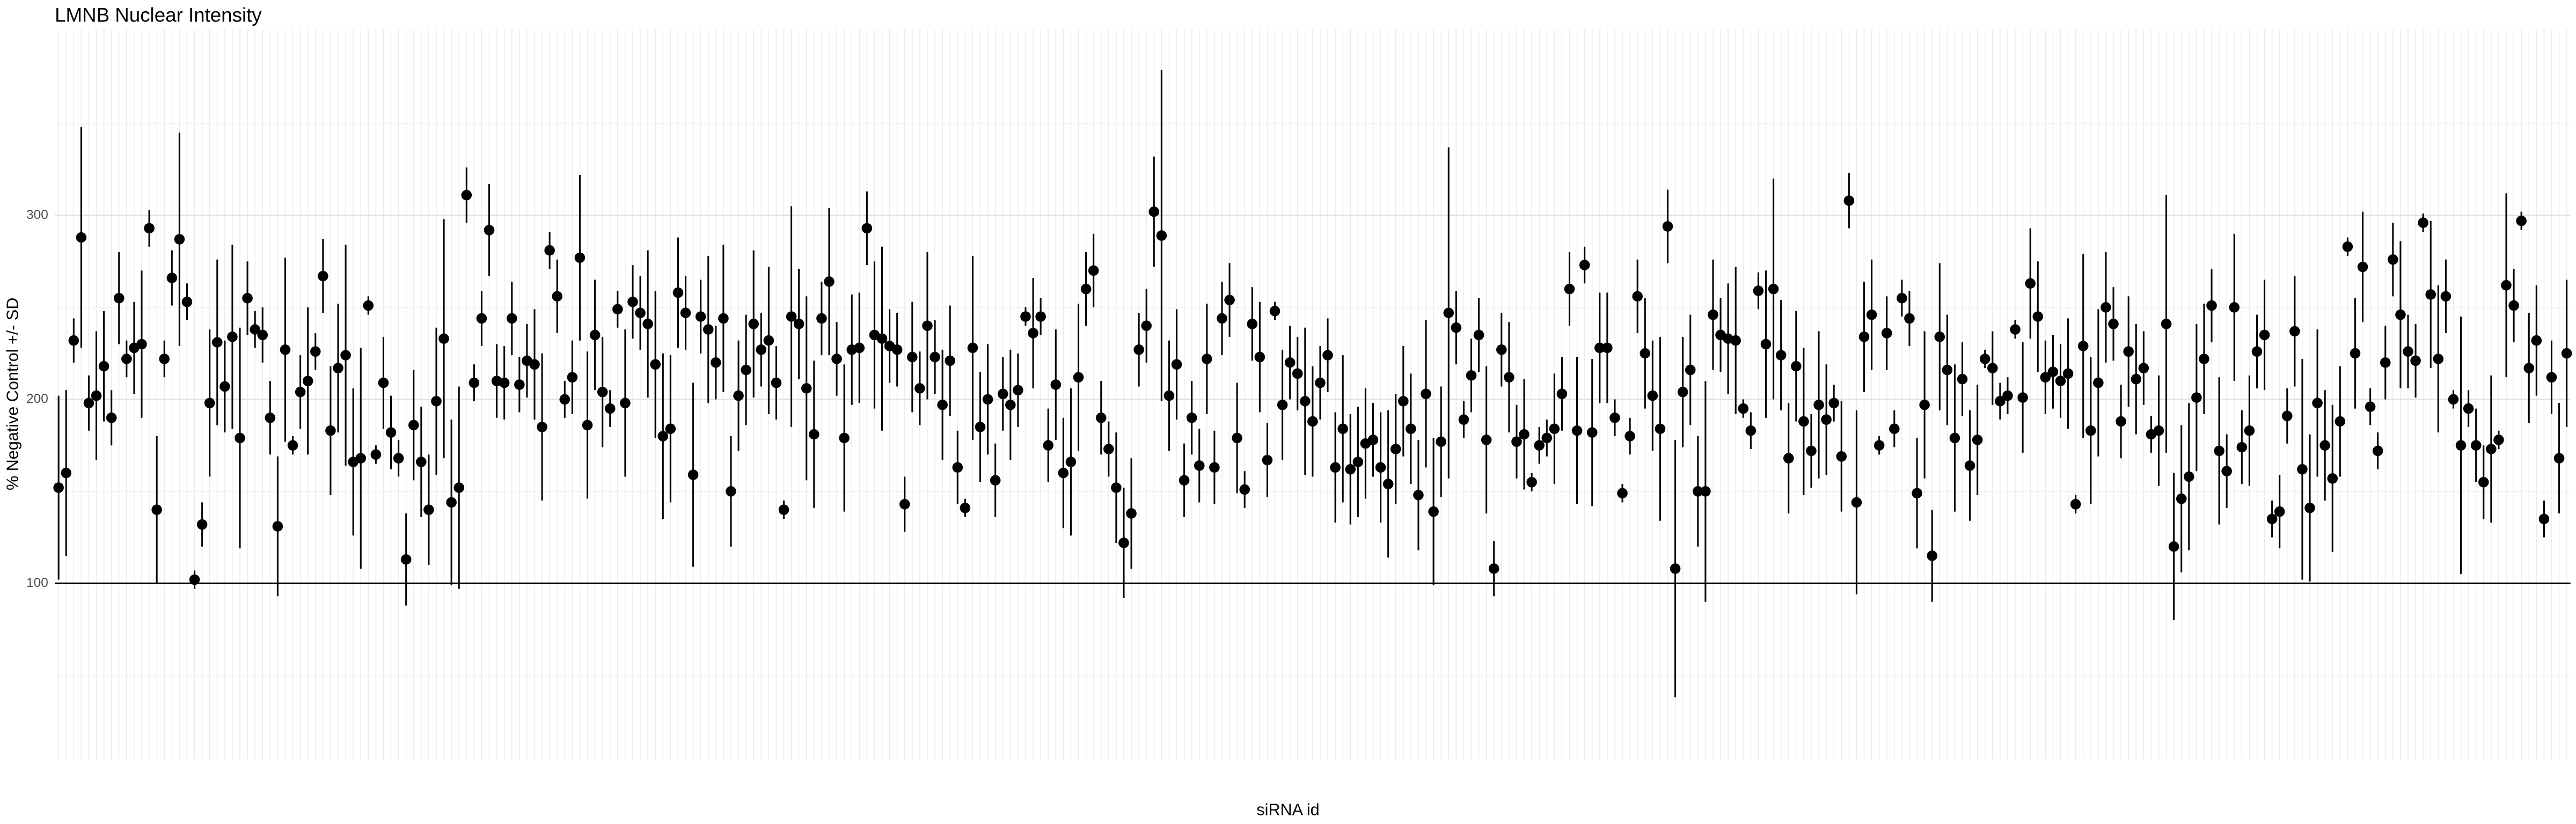 The height and width of the screenshot is (824, 2576). What do you see at coordinates (37, 399) in the screenshot?
I see `y-tick-label: 200` at bounding box center [37, 399].